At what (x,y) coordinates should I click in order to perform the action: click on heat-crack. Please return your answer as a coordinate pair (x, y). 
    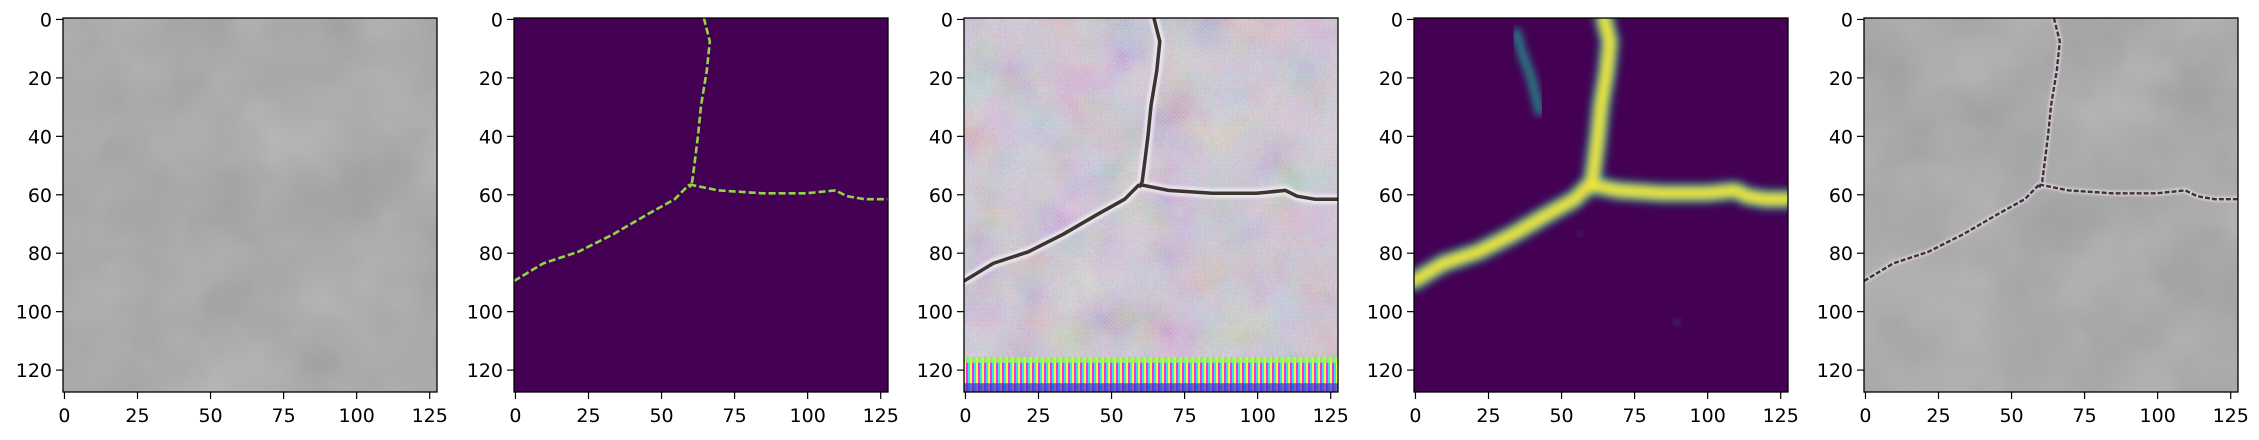
    Looking at the image, I should click on (1601, 154).